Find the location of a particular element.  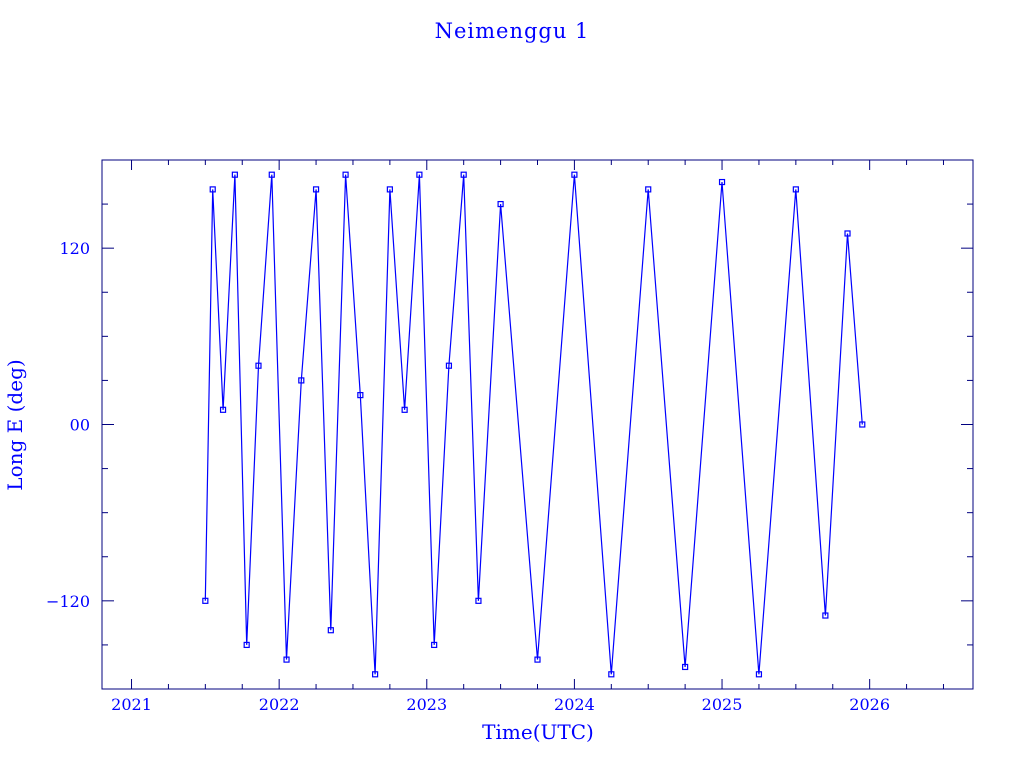

x-tick-label: 2022 is located at coordinates (279, 704).